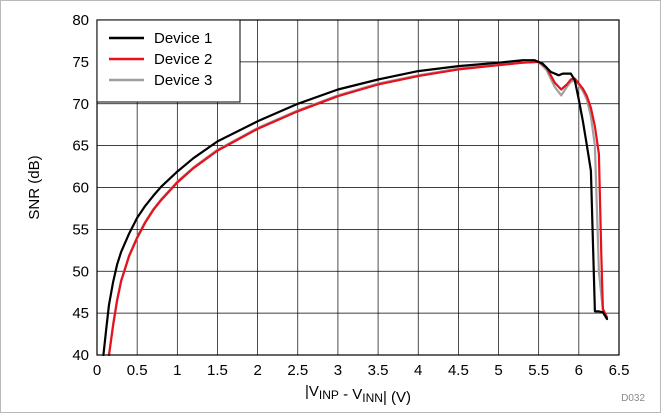 This screenshot has width=661, height=417. I want to click on legend-label: Device 2, so click(183, 59).